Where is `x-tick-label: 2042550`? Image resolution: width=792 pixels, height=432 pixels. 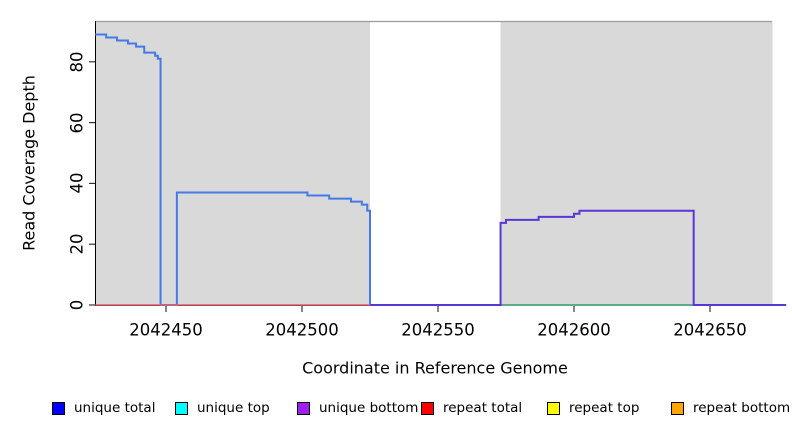
x-tick-label: 2042550 is located at coordinates (438, 330).